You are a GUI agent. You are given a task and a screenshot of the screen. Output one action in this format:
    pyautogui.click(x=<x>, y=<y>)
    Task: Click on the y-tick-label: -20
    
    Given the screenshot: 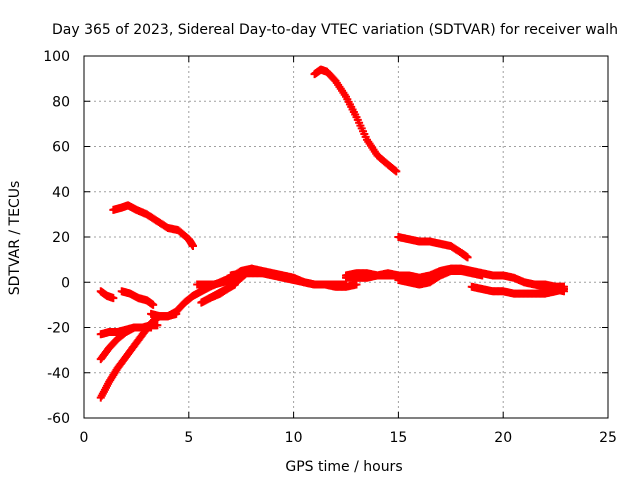 What is the action you would take?
    pyautogui.click(x=58, y=329)
    